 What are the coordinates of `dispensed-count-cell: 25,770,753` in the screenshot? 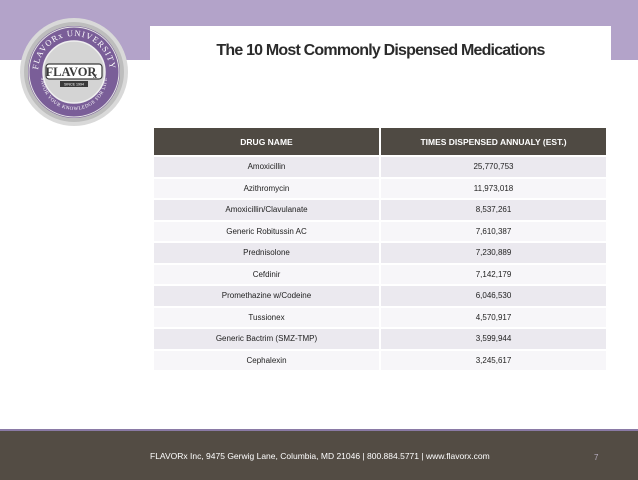 It's located at (493, 166).